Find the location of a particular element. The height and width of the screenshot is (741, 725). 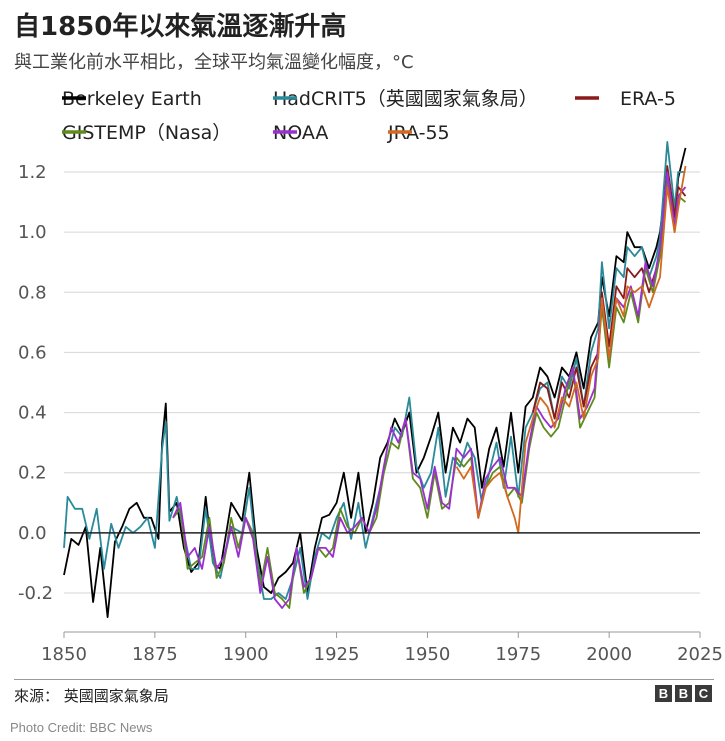

y-tick-label: 0.0 is located at coordinates (32, 533).